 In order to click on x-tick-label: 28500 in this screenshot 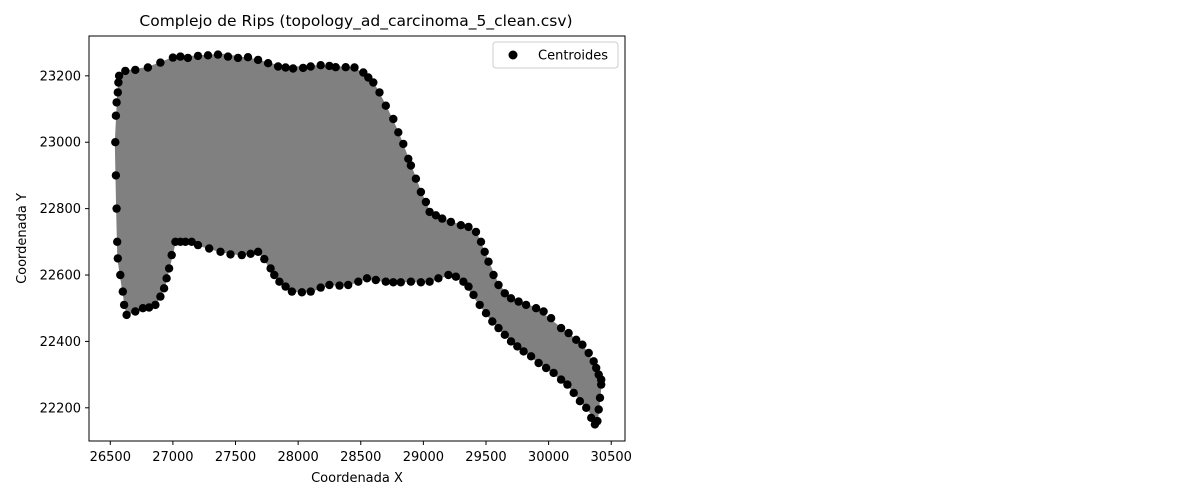, I will do `click(360, 457)`.